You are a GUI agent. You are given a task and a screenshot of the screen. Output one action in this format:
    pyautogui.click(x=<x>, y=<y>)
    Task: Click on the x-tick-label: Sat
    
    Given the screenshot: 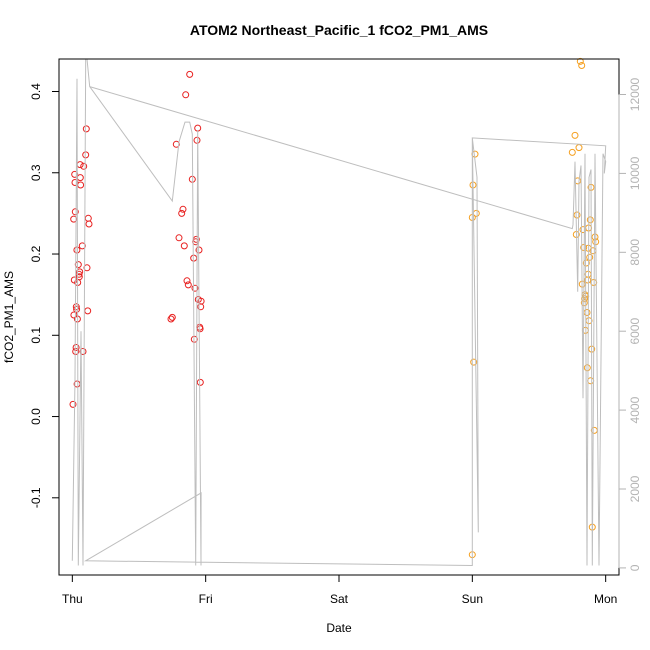 What is the action you would take?
    pyautogui.click(x=339, y=599)
    